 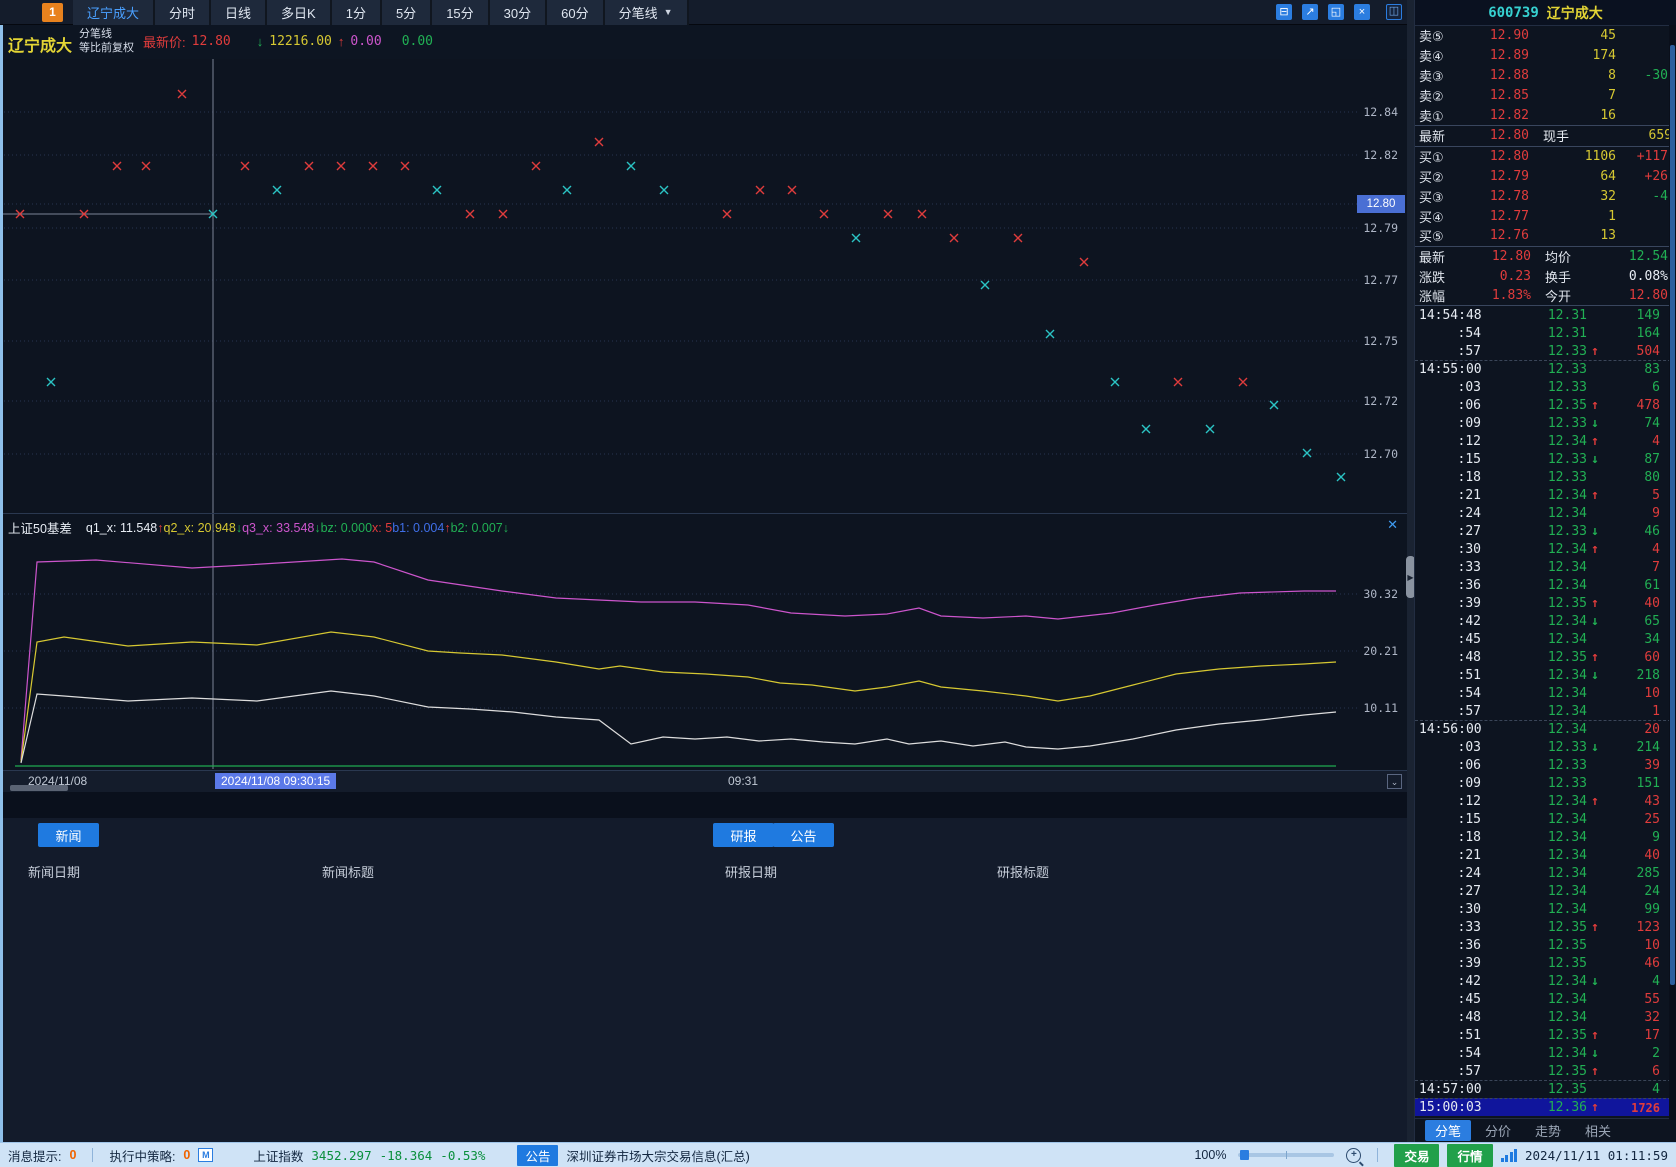 What do you see at coordinates (239, 12) in the screenshot?
I see `tab-日线: 日线` at bounding box center [239, 12].